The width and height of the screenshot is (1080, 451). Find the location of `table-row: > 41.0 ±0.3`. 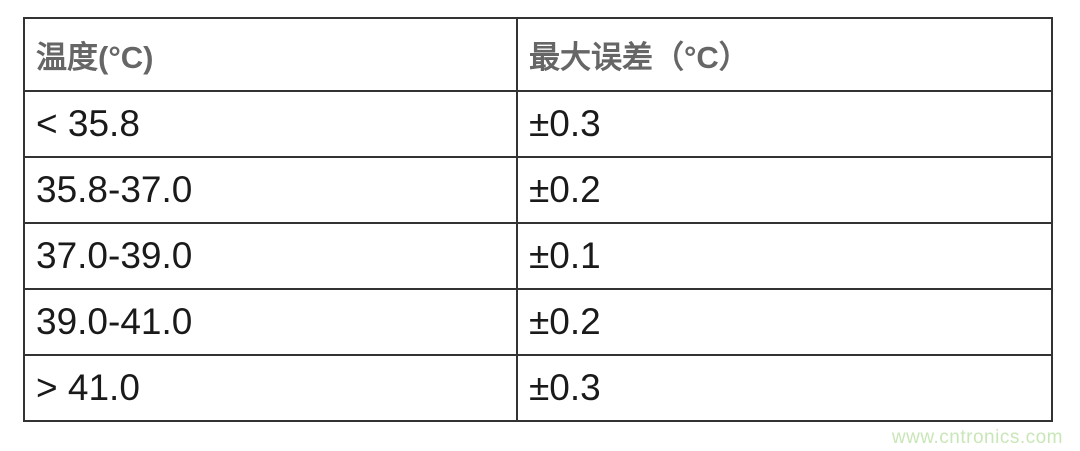

table-row: > 41.0 ±0.3 is located at coordinates (538, 388).